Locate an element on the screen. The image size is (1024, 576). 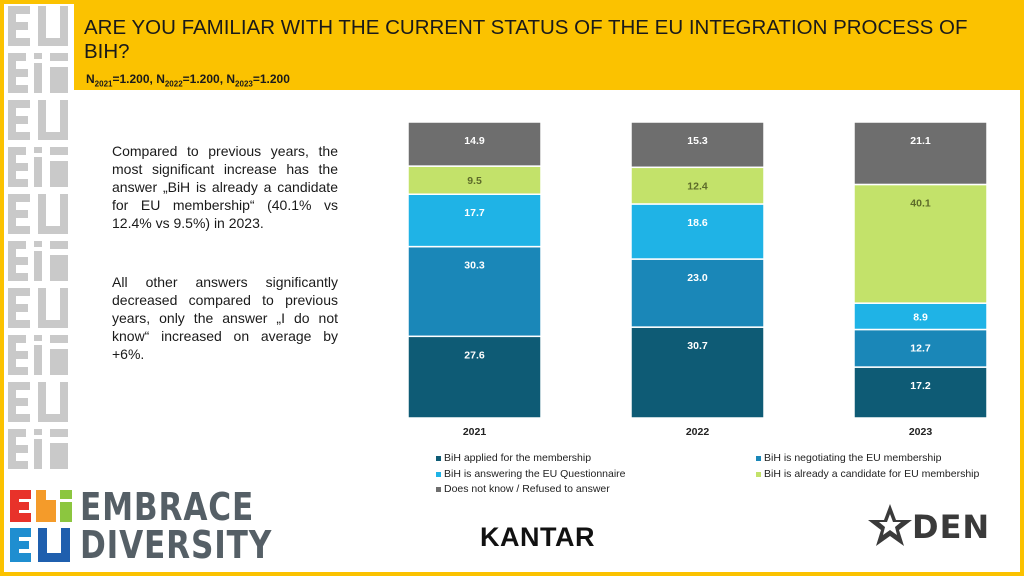
embrace-diversity-logo: EMBRACE DIVERSITY is located at coordinates (176, 526).